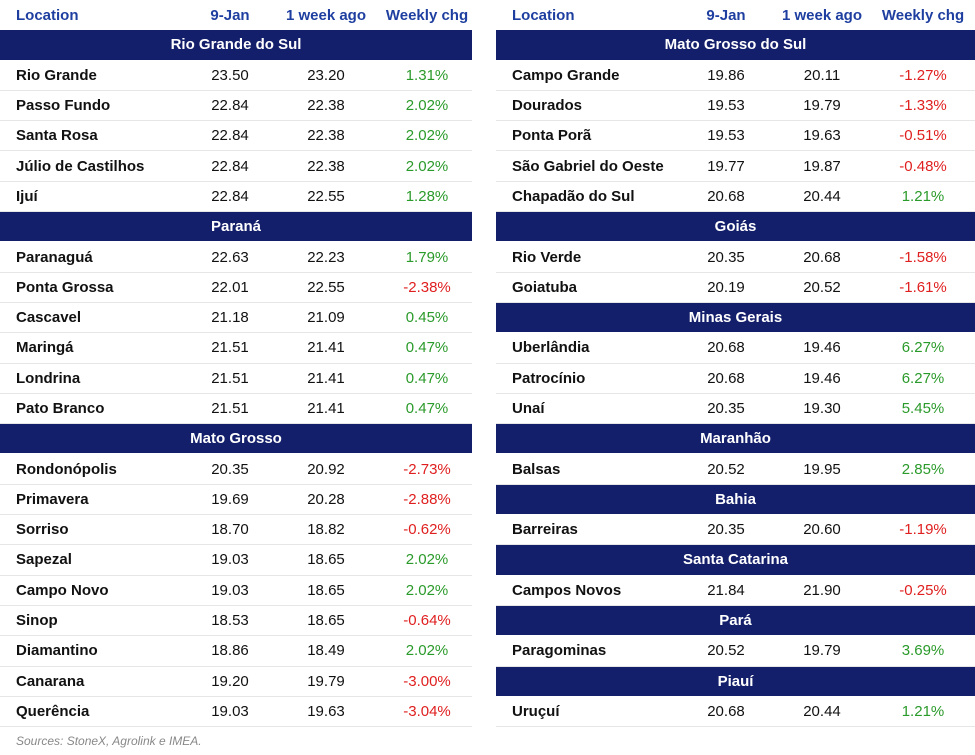 This screenshot has width=975, height=755. What do you see at coordinates (230, 621) in the screenshot?
I see `value-cell: 18.53` at bounding box center [230, 621].